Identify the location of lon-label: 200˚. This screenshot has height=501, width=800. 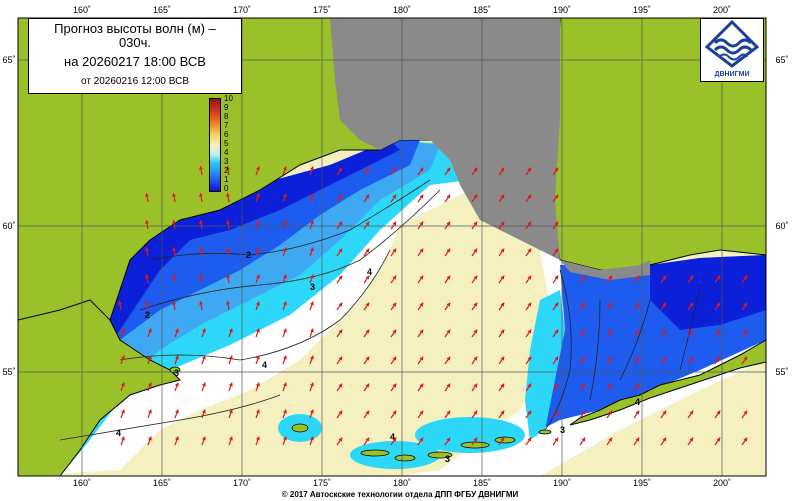
(722, 483).